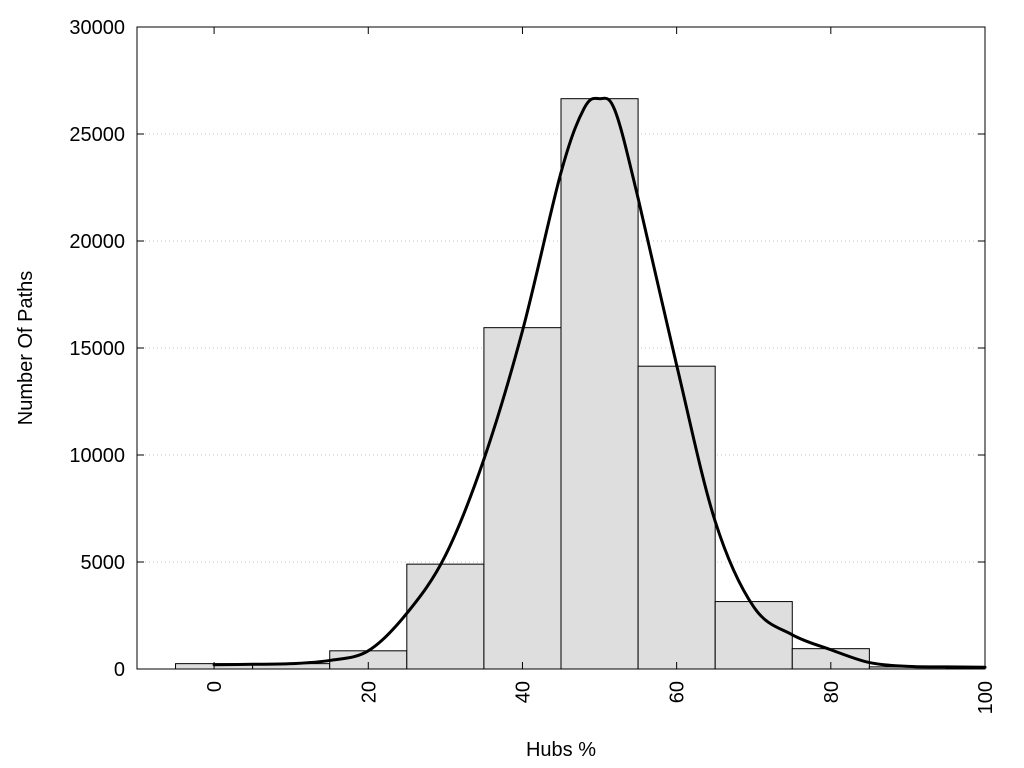  Describe the element at coordinates (119, 670) in the screenshot. I see `y-tick-label: 0` at that location.